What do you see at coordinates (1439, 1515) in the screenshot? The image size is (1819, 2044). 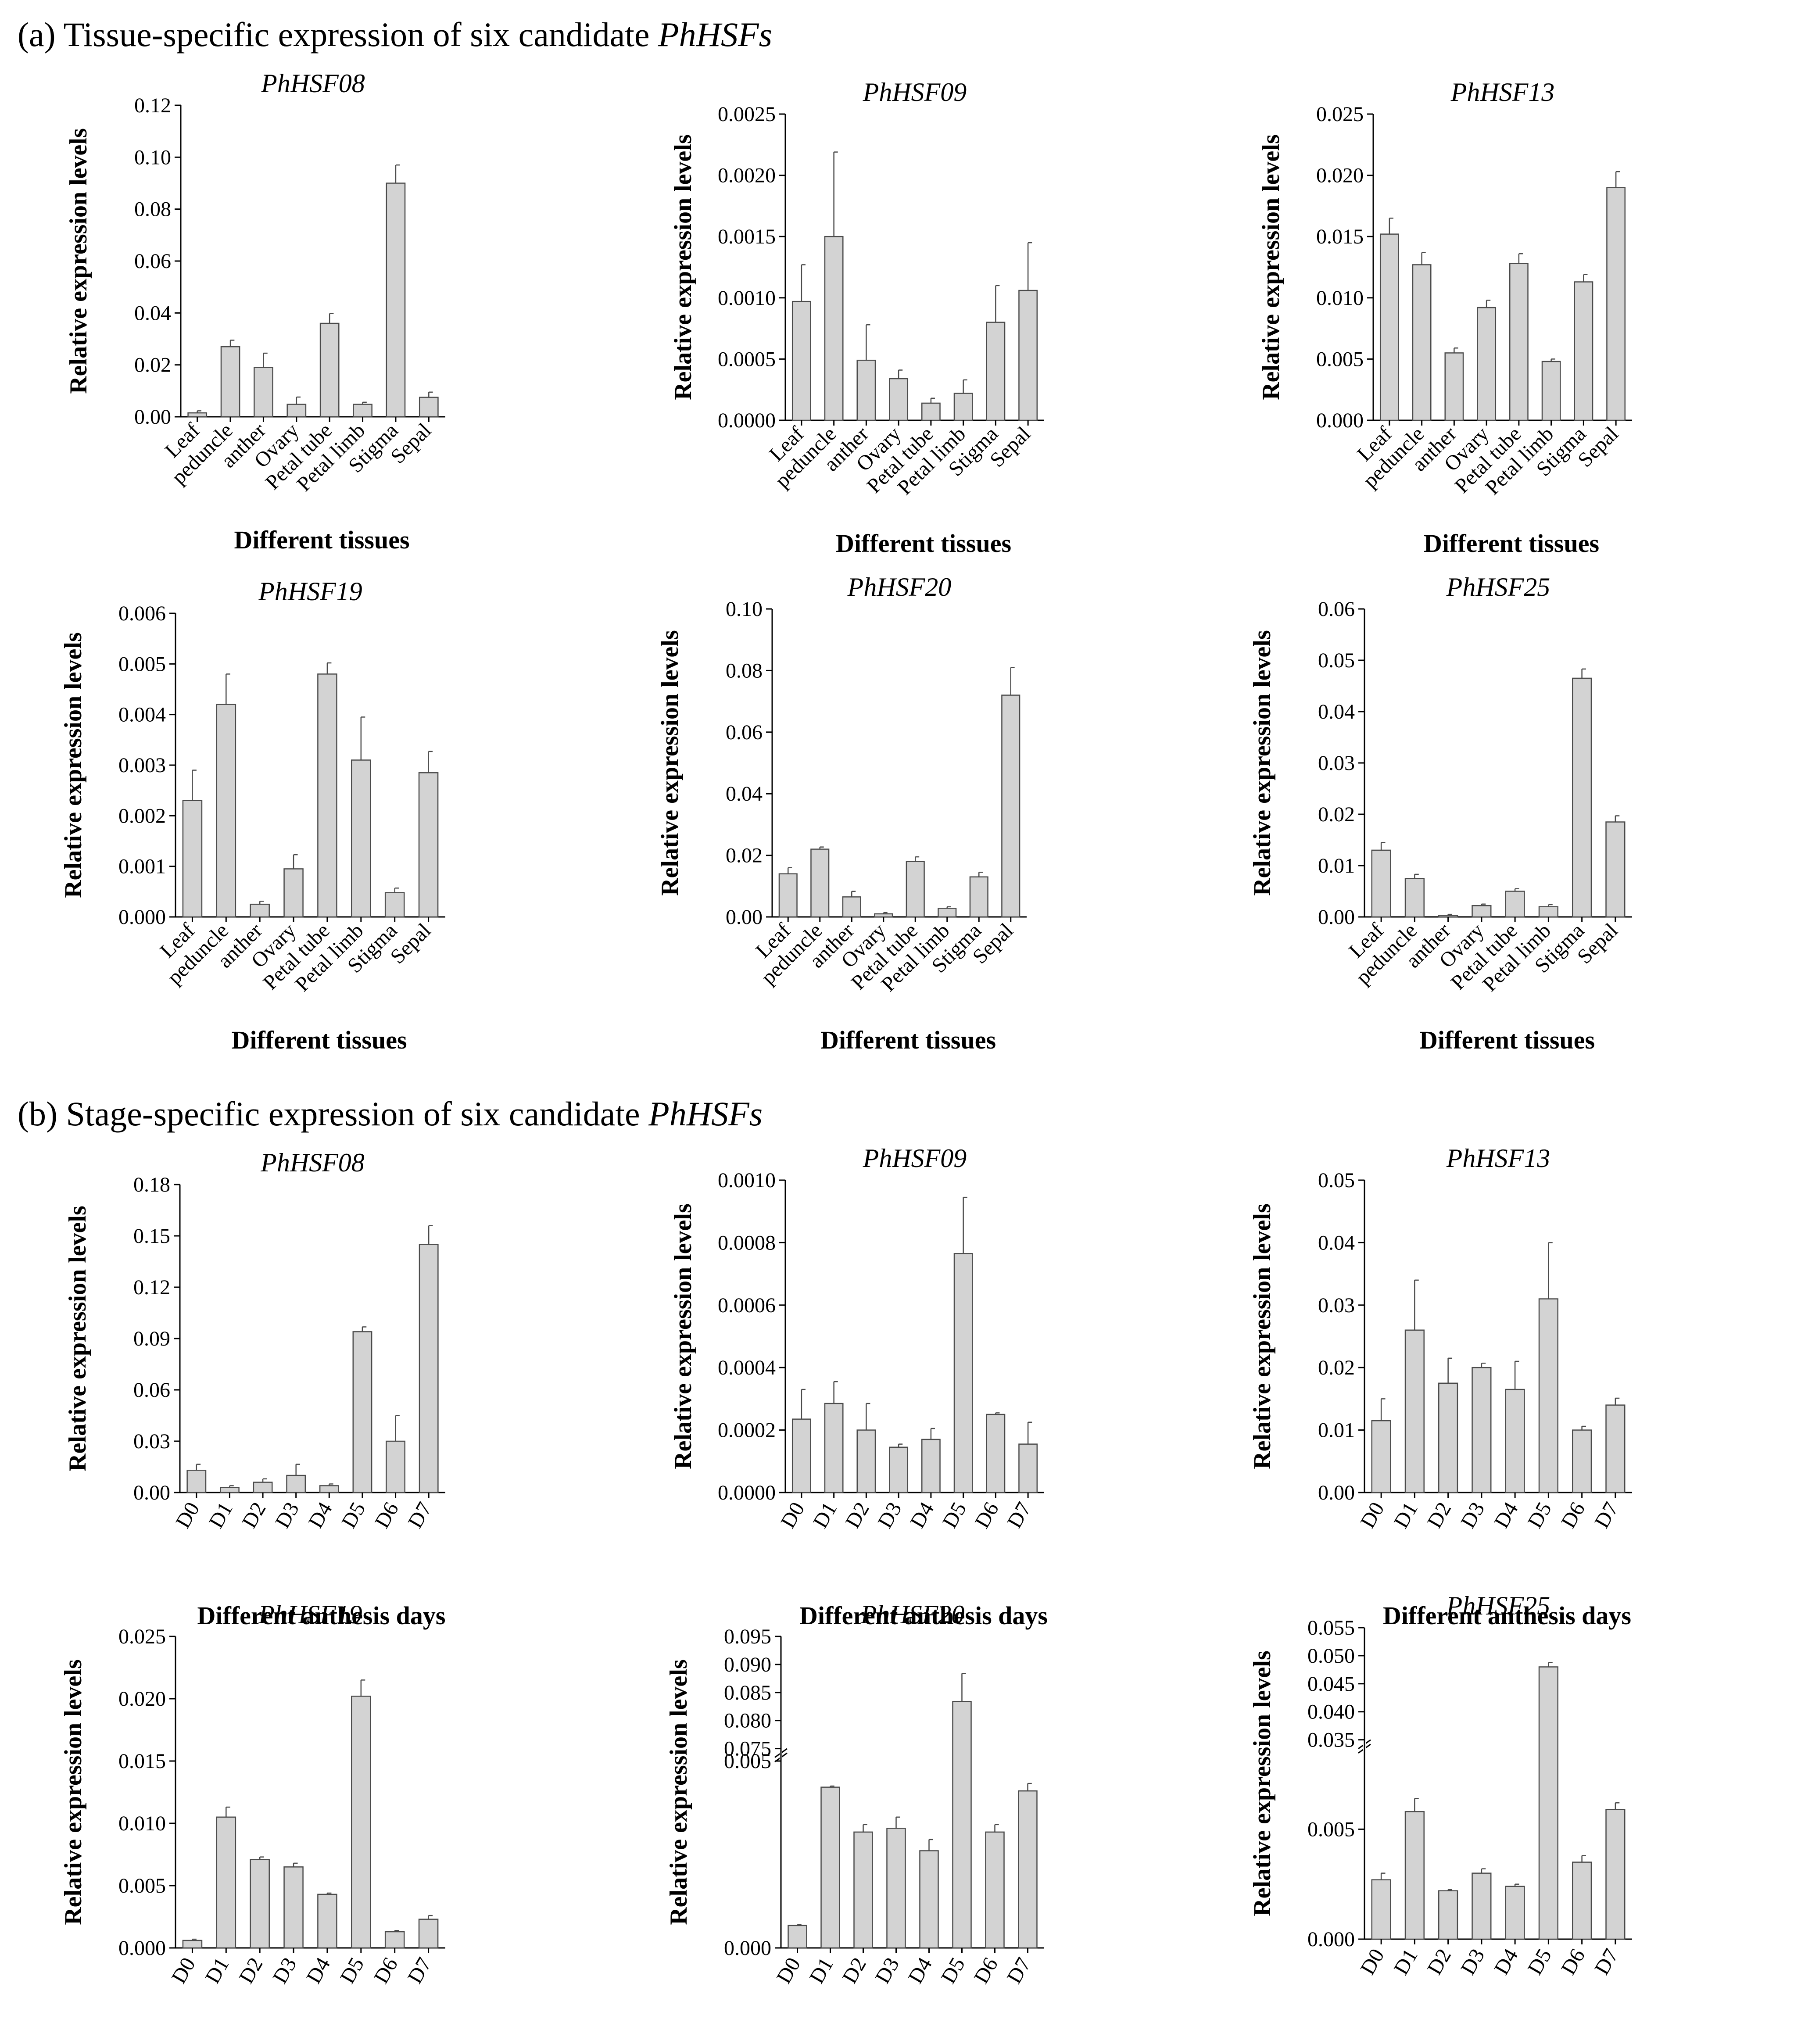 I see `x-tick-label: D2` at bounding box center [1439, 1515].